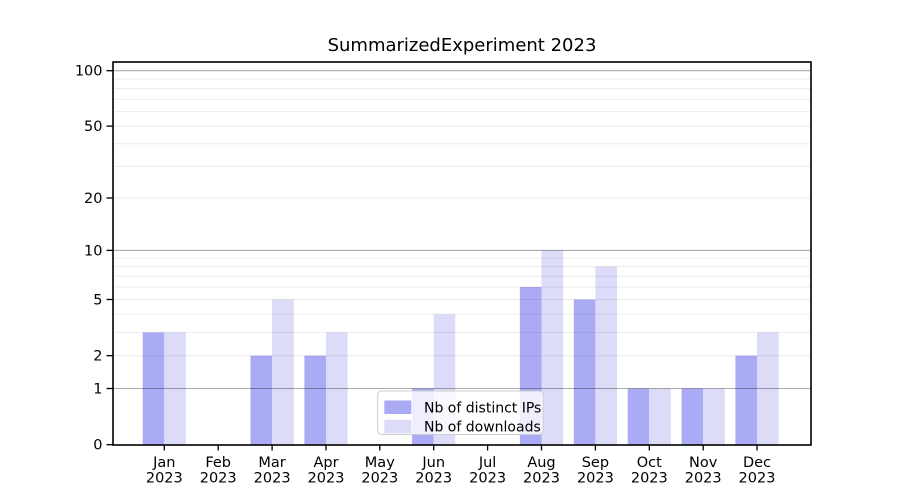  What do you see at coordinates (218, 463) in the screenshot?
I see `x-tick-label-month-feb: Feb` at bounding box center [218, 463].